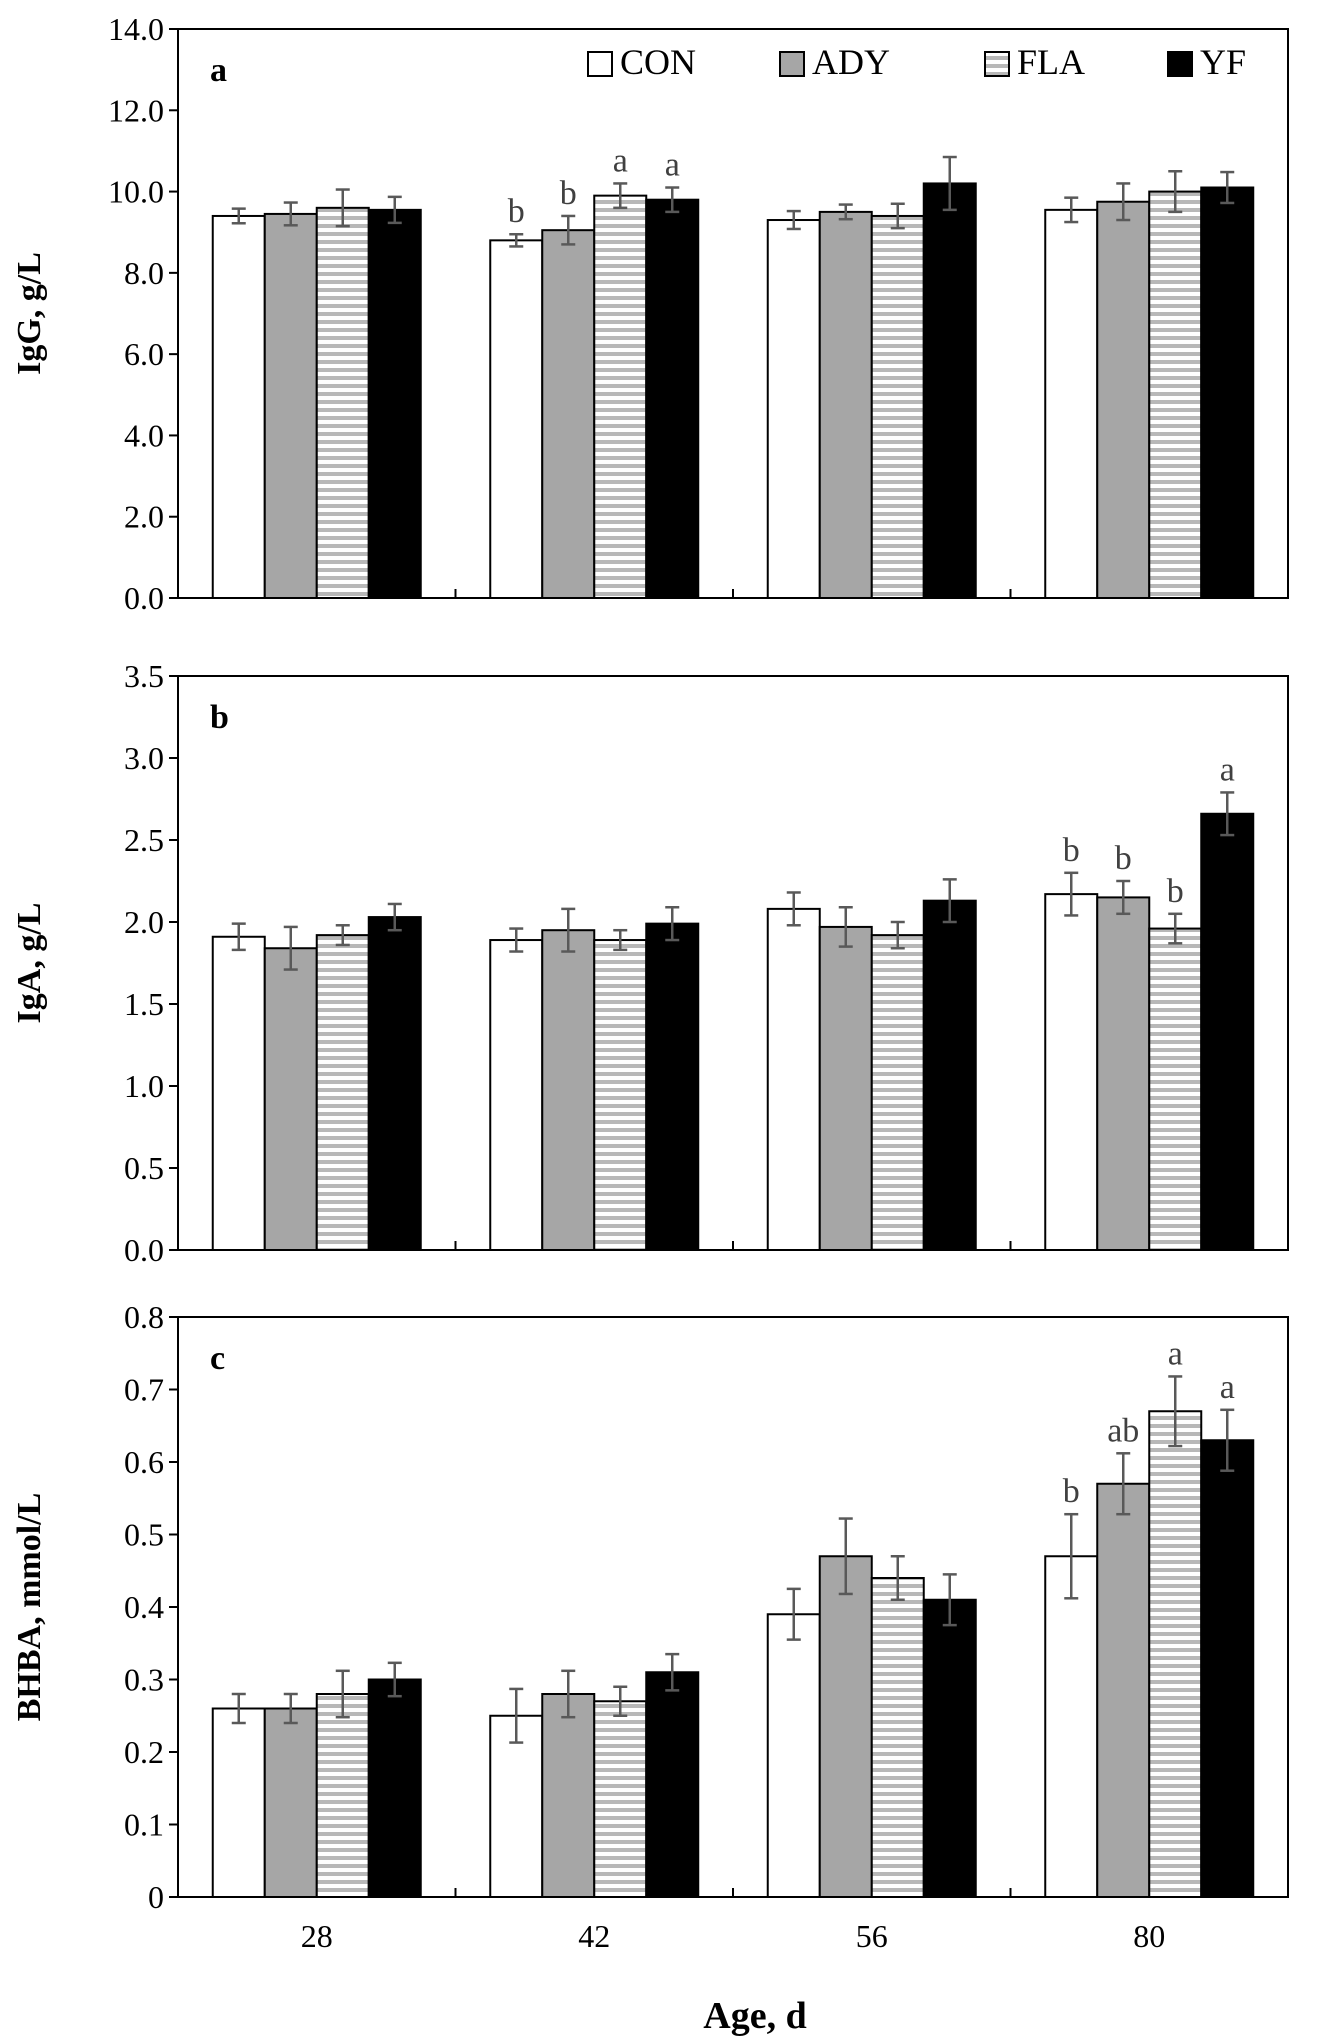 This screenshot has width=1343, height=2037. What do you see at coordinates (219, 717) in the screenshot?
I see `panel-letter: b` at bounding box center [219, 717].